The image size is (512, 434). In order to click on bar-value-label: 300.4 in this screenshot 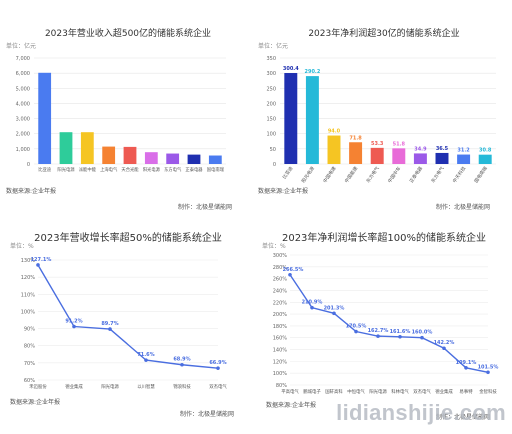, I will do `click(291, 69)`.